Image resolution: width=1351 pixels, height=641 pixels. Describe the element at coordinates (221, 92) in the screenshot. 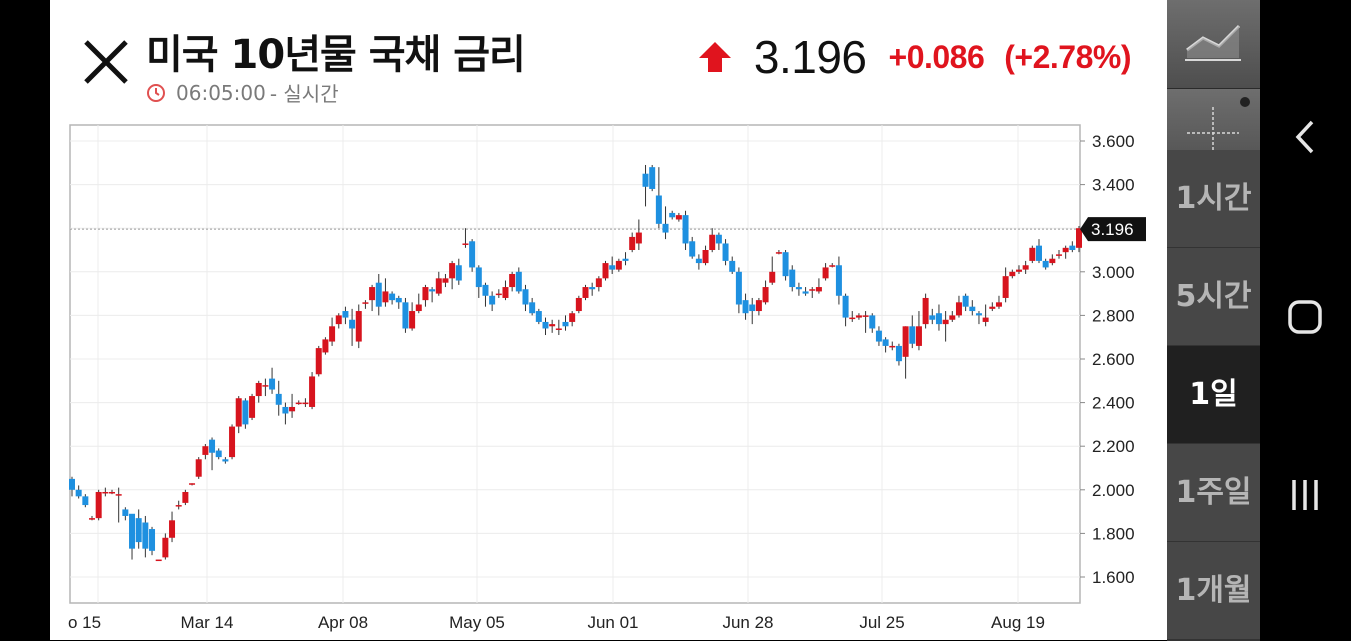

I see `time-label: 06:05:00` at that location.